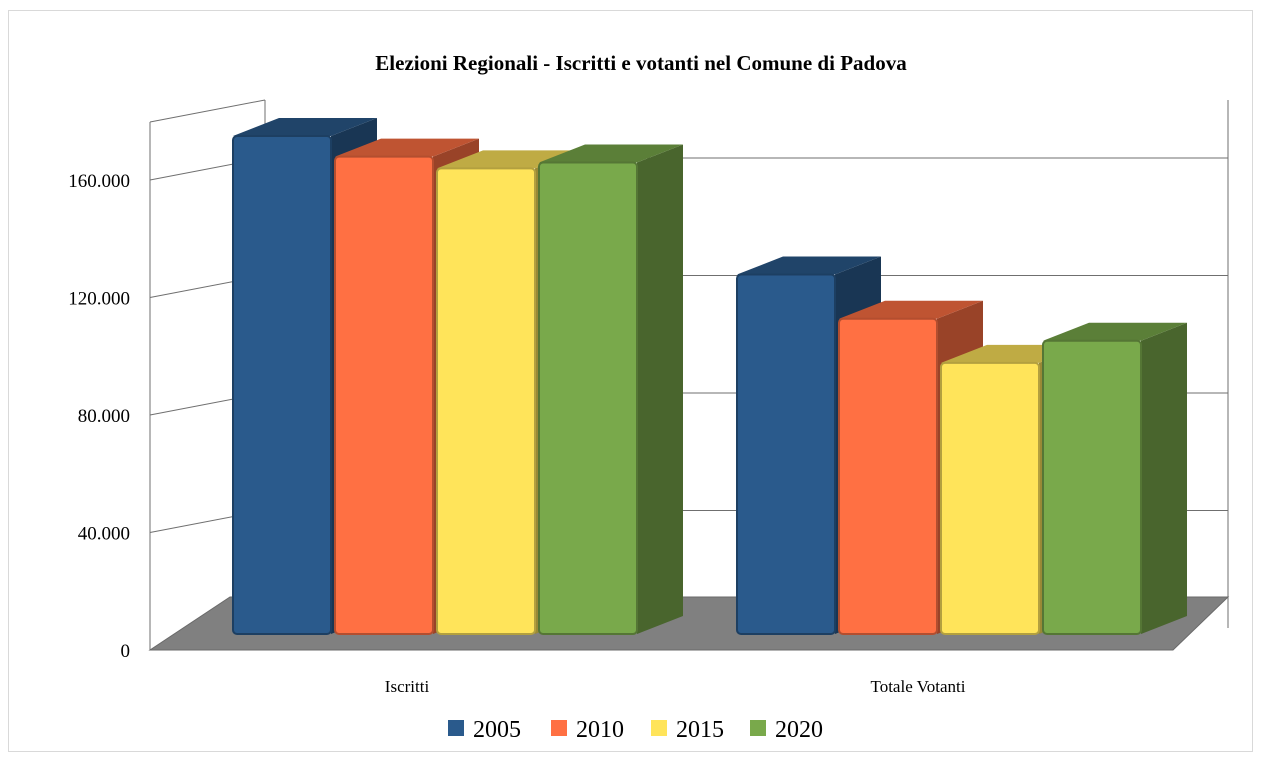 The height and width of the screenshot is (760, 1261). What do you see at coordinates (407, 686) in the screenshot?
I see `category-label: Iscritti` at bounding box center [407, 686].